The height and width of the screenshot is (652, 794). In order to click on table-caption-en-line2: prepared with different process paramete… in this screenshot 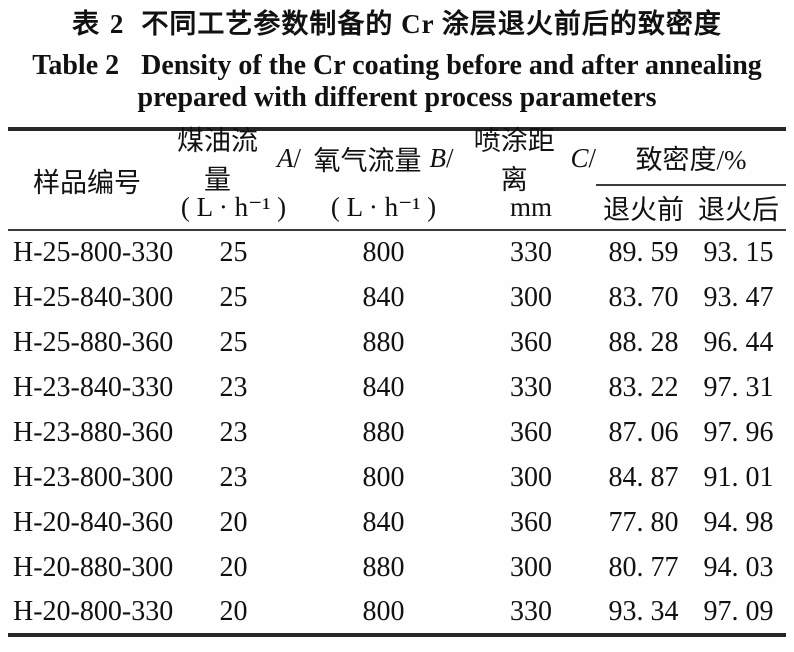, I will do `click(397, 97)`.